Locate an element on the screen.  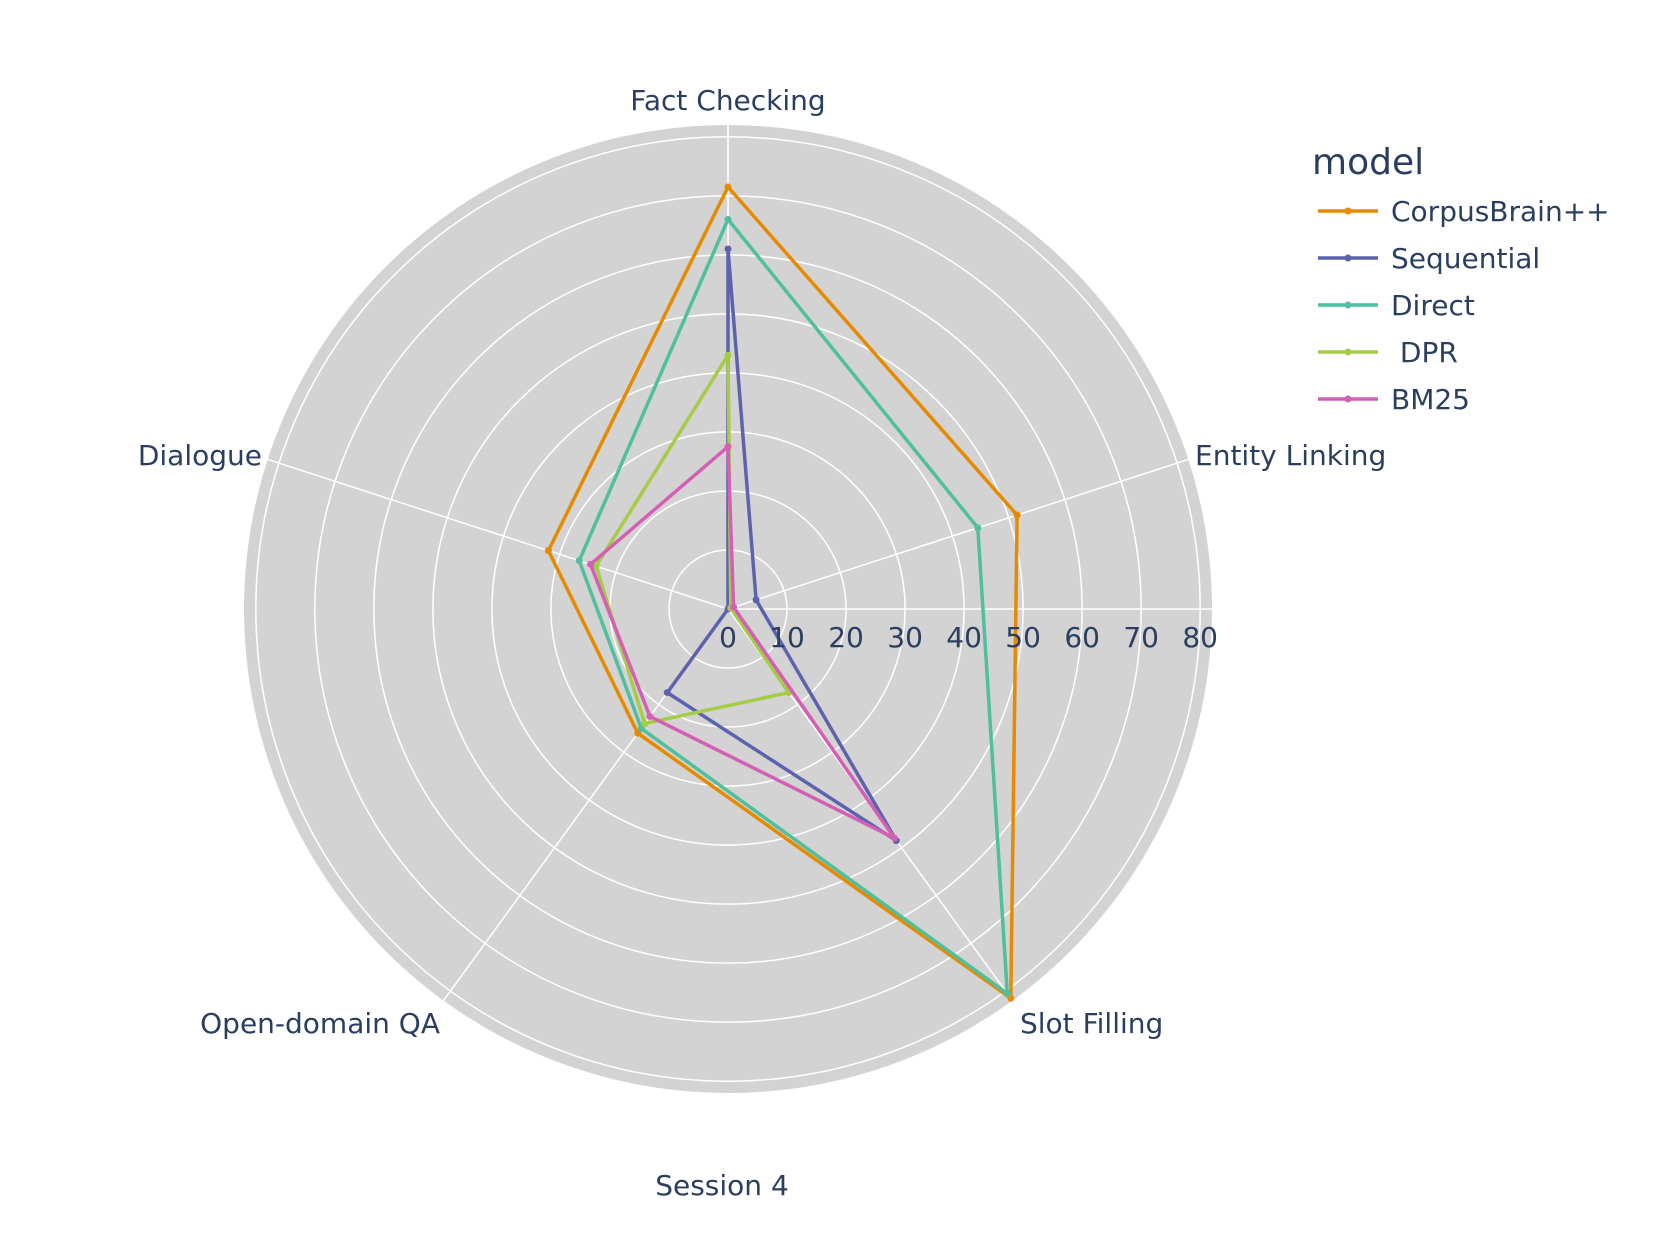
radial-tick-label: 80 is located at coordinates (1200, 637).